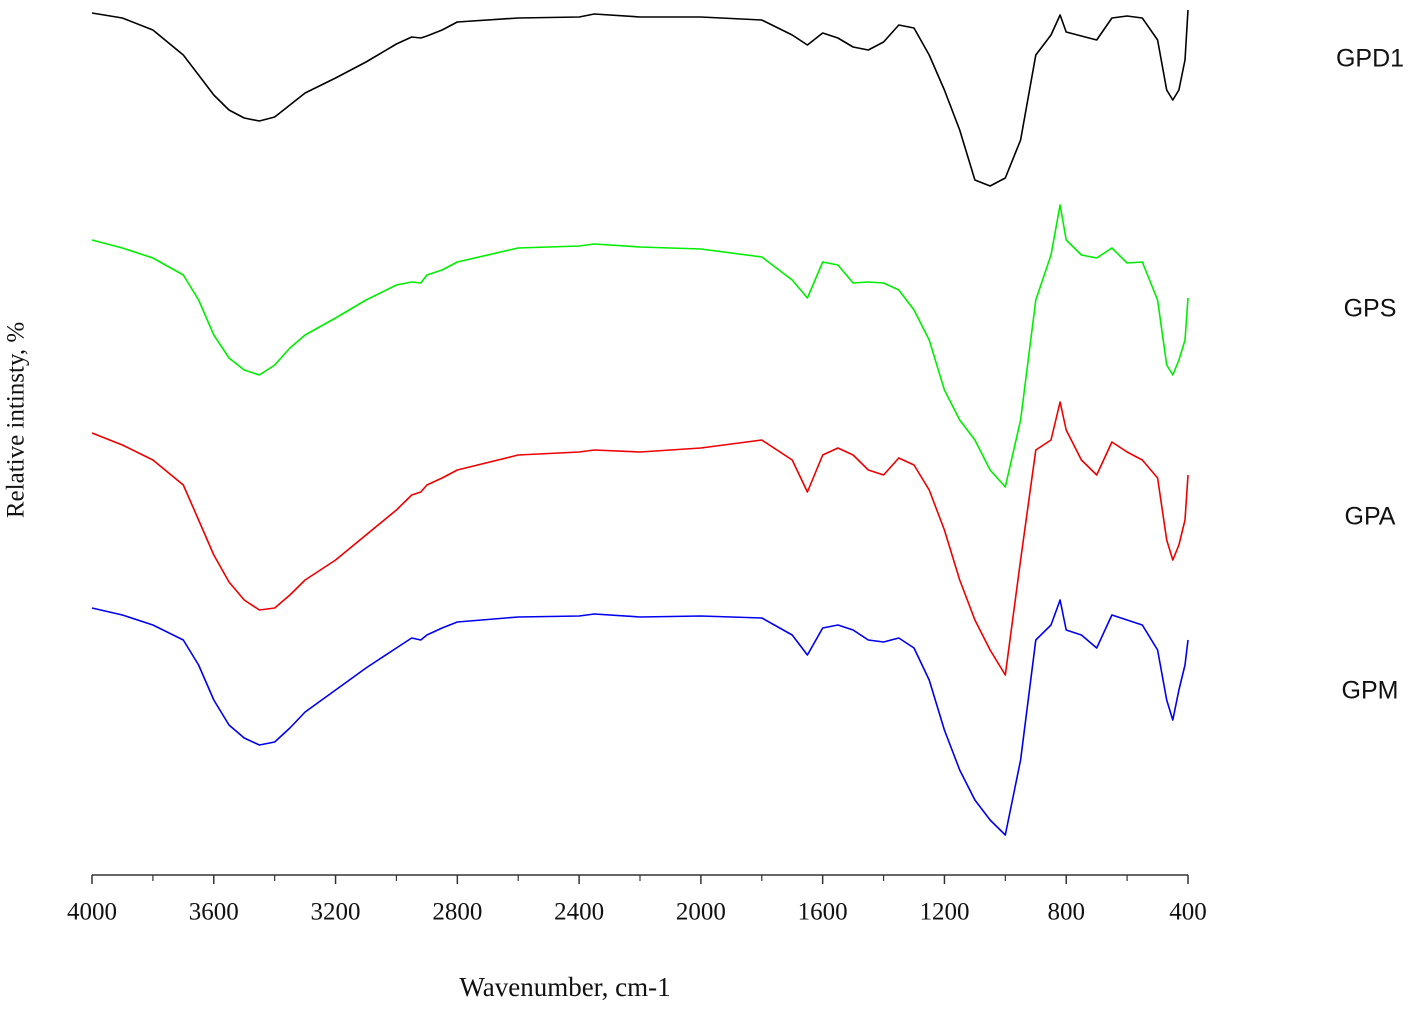 This screenshot has width=1416, height=1015. Describe the element at coordinates (823, 912) in the screenshot. I see `x-tick-label: 1600` at that location.